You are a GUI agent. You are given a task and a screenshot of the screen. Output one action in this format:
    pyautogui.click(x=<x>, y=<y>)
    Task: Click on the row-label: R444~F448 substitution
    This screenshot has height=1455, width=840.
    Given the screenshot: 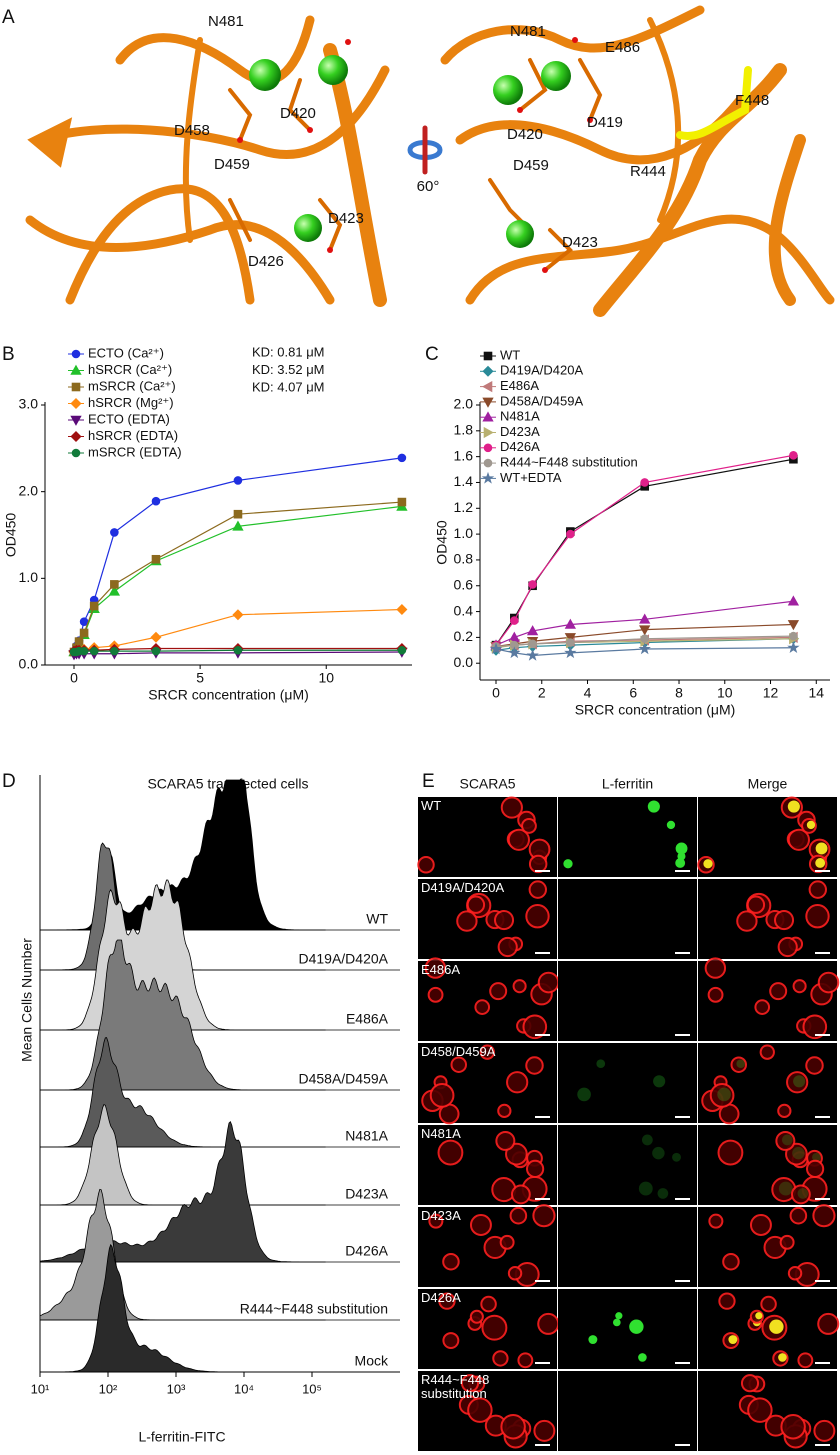 What is the action you would take?
    pyautogui.click(x=314, y=1309)
    